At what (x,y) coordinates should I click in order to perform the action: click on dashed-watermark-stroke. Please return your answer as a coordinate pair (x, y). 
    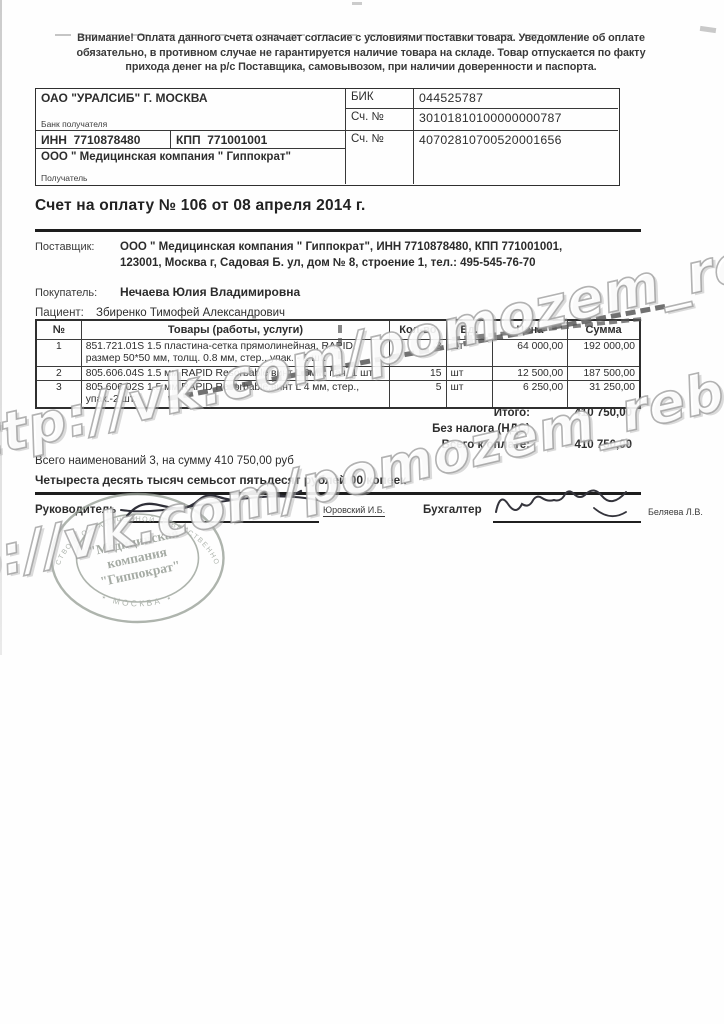
    Looking at the image, I should click on (340, 342).